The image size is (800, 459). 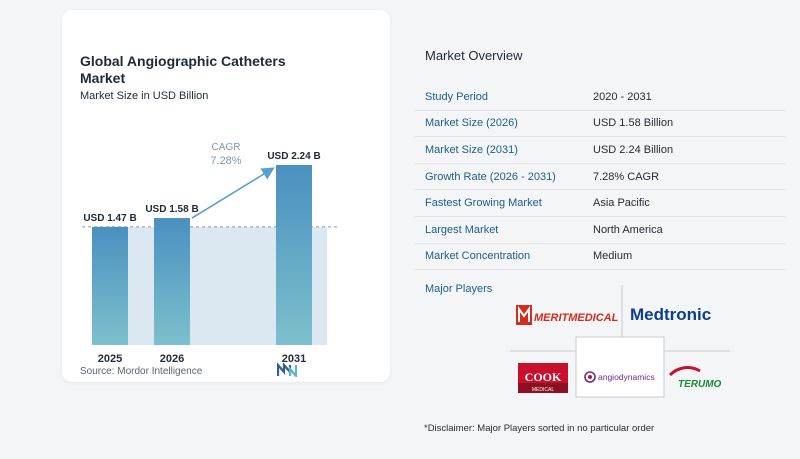 I want to click on cook-medical-text: MEDICAL, so click(x=543, y=390).